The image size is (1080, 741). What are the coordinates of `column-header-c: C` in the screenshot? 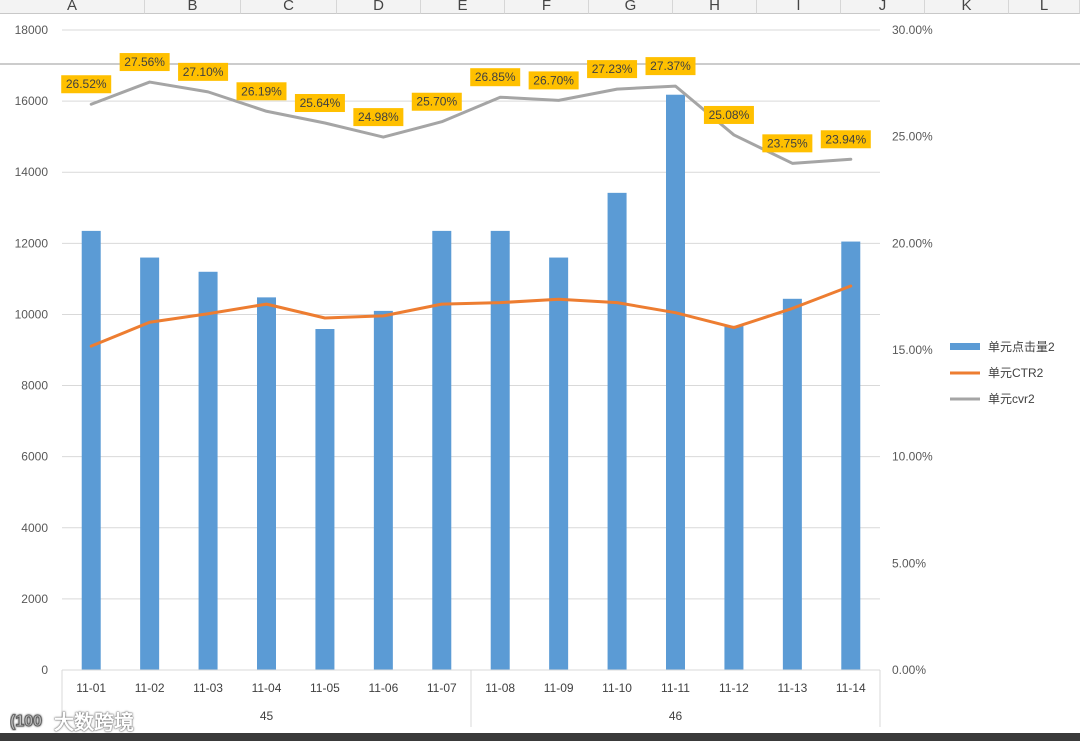 It's located at (289, 7).